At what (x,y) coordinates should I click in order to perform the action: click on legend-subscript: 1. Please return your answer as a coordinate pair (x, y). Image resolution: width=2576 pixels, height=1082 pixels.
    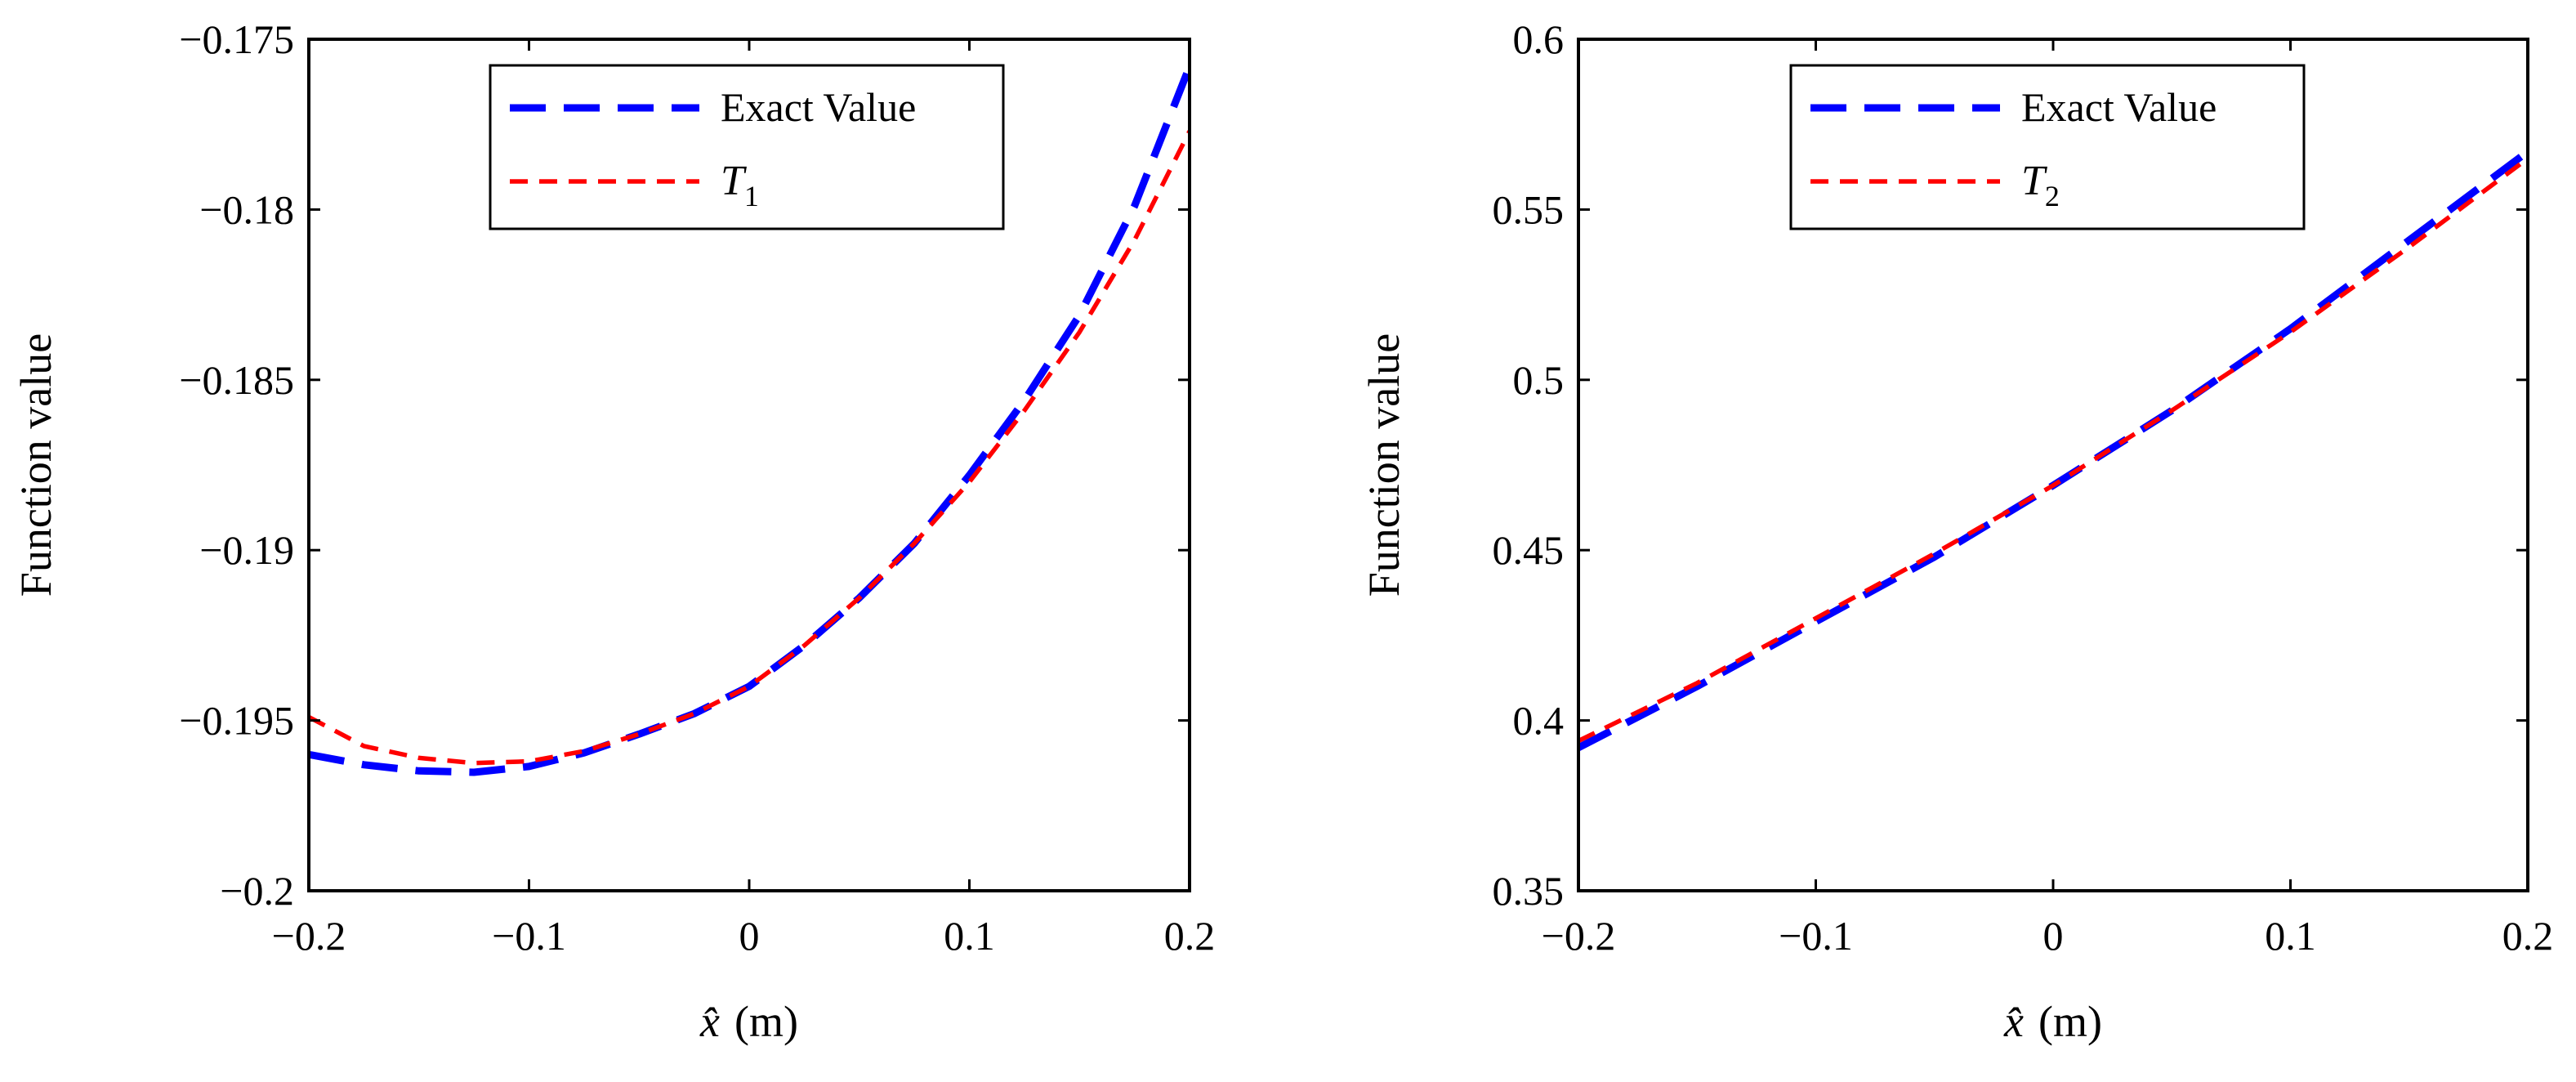
    Looking at the image, I should click on (751, 196).